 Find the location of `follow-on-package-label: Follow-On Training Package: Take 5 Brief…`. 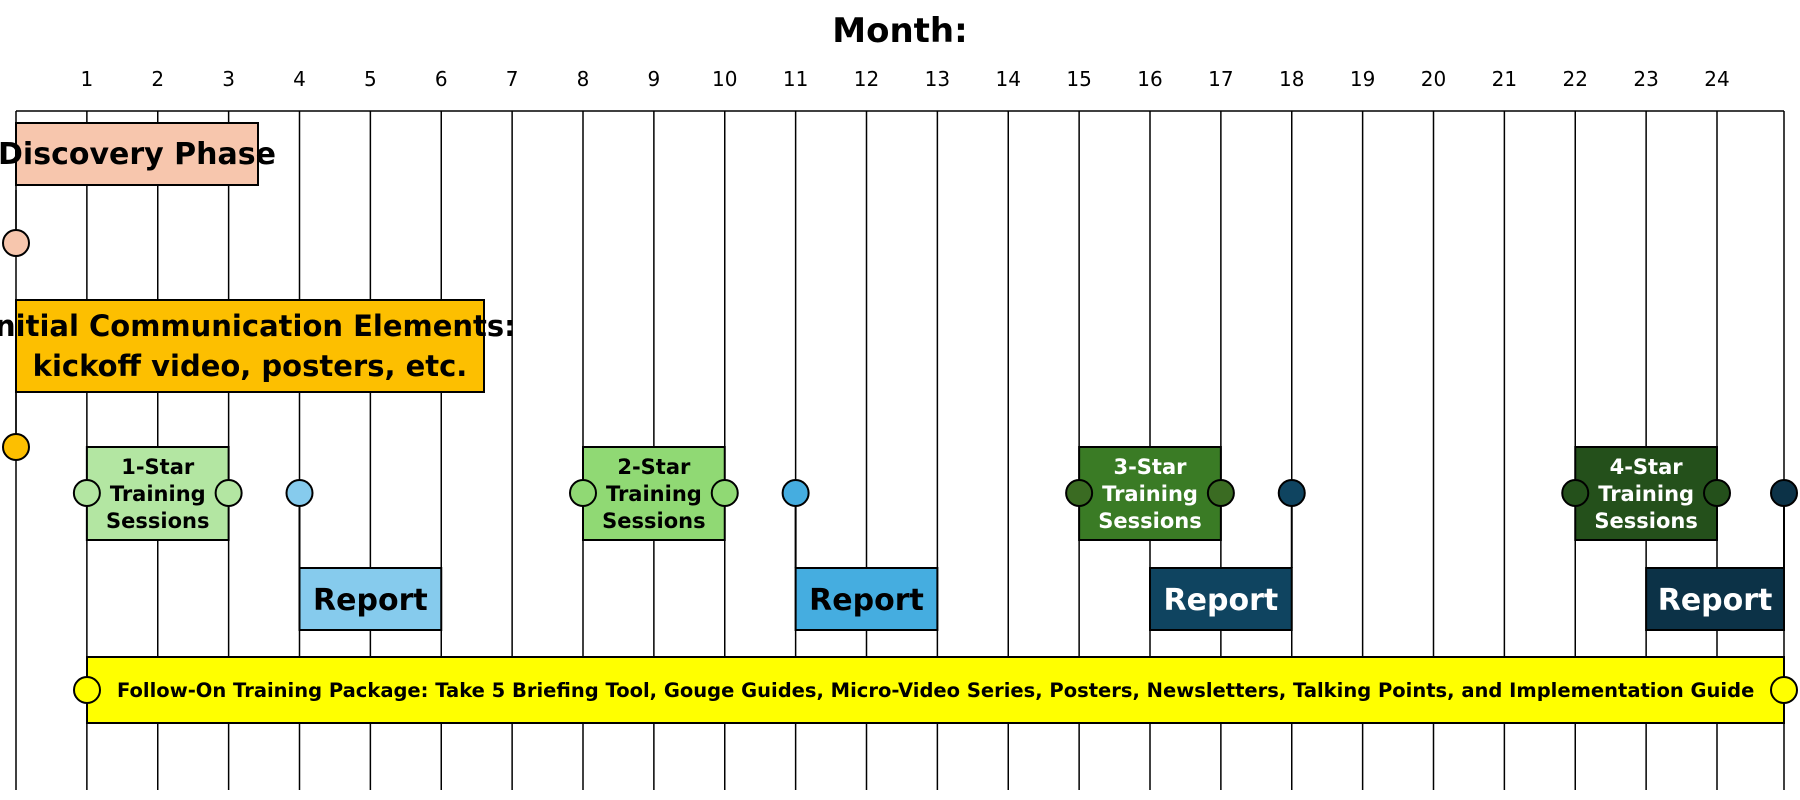

follow-on-package-label: Follow-On Training Package: Take 5 Brief… is located at coordinates (935, 690).